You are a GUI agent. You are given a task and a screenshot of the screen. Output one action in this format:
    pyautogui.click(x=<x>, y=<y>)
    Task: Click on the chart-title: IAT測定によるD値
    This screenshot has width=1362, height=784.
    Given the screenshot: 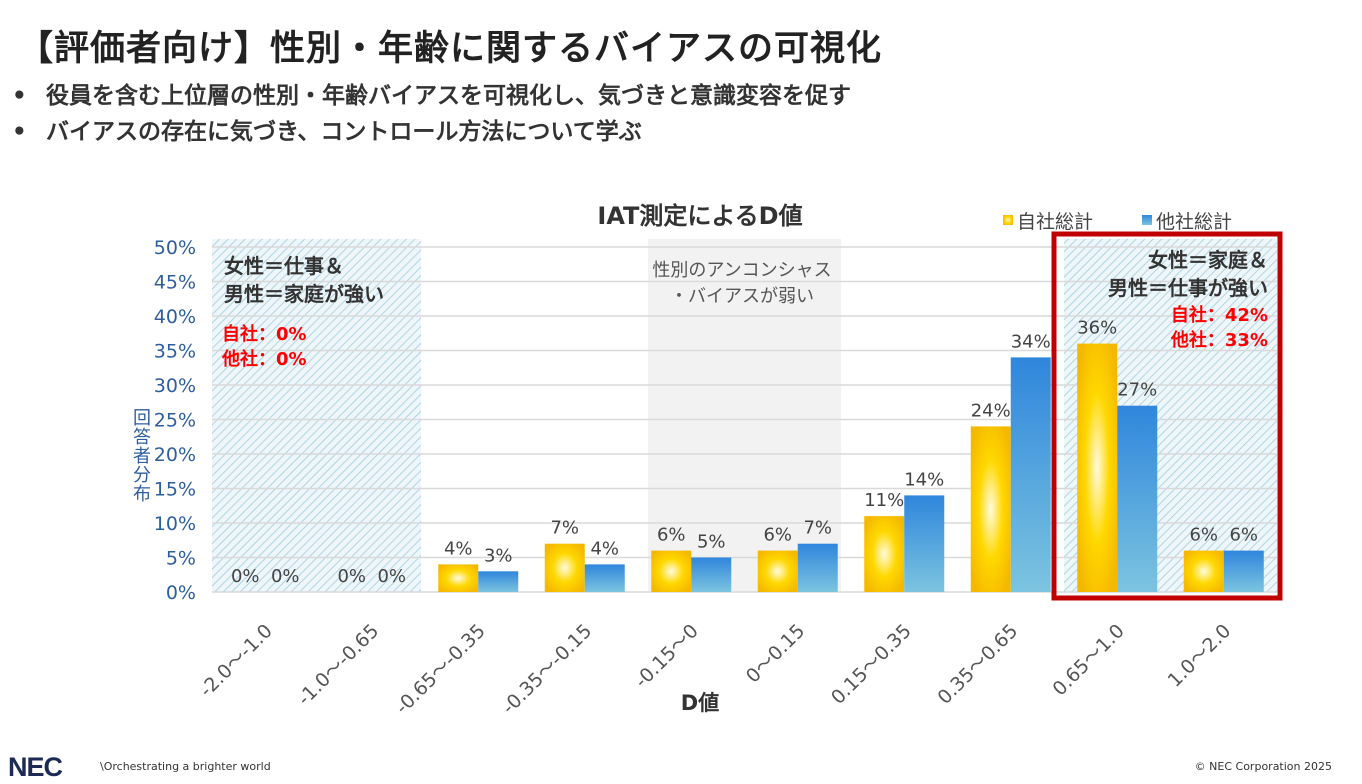 What is the action you would take?
    pyautogui.click(x=699, y=216)
    